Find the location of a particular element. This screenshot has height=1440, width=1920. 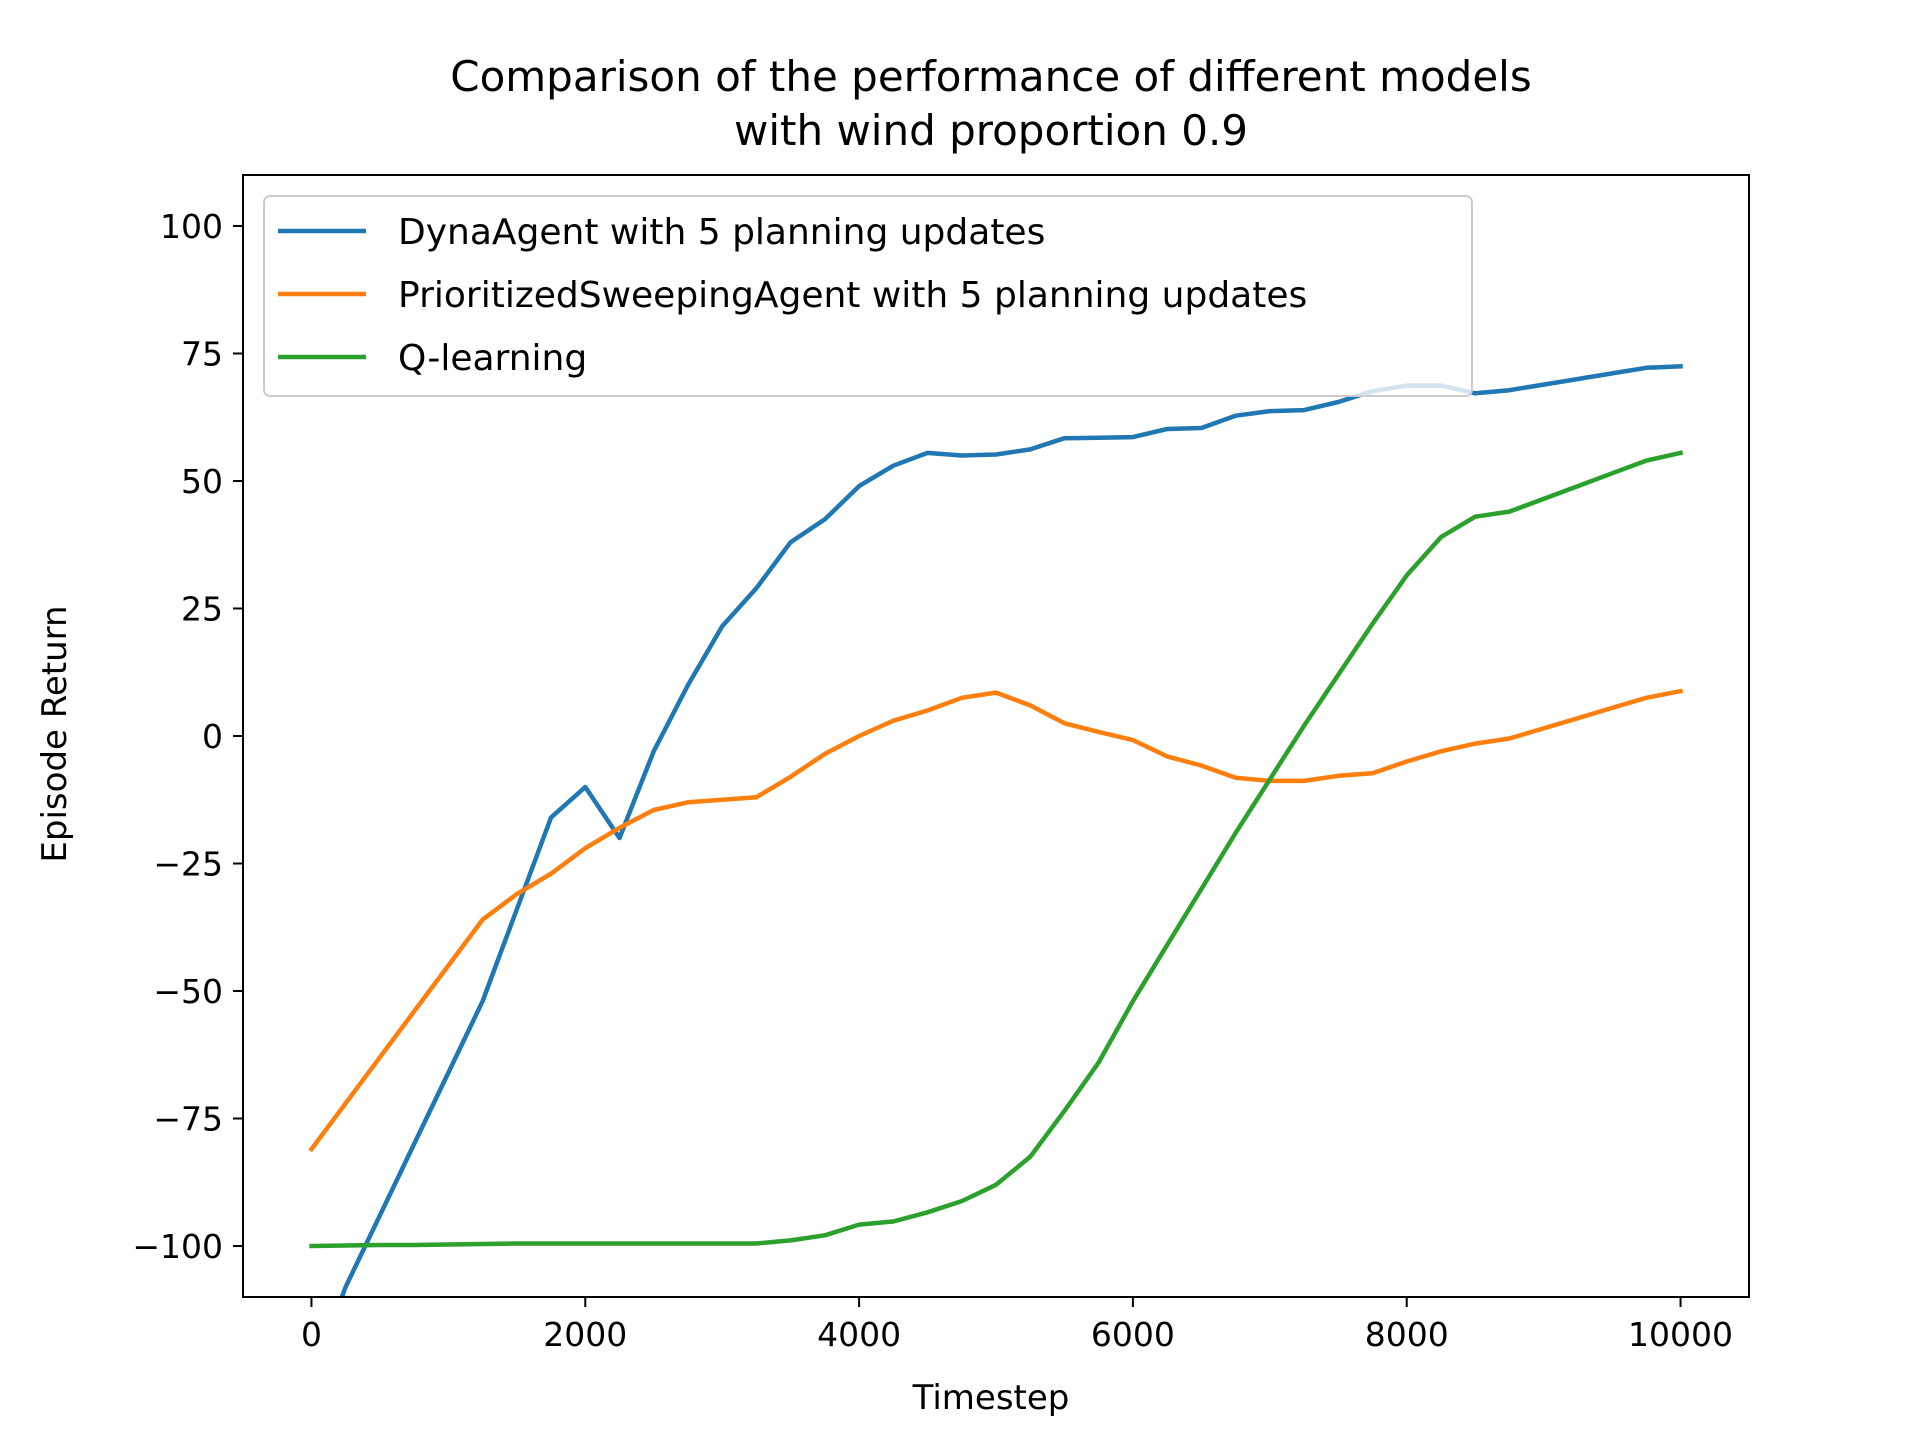

x-tick-label: 10000 is located at coordinates (1680, 1334).